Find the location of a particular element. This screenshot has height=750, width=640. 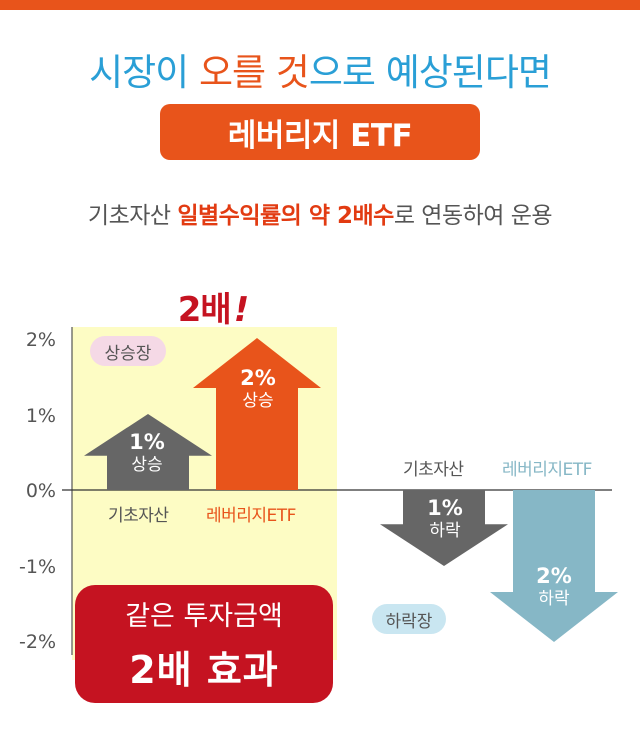

subline: 기초자산 일별수익률의 약 2배수로 연동하여 운용 is located at coordinates (320, 213).